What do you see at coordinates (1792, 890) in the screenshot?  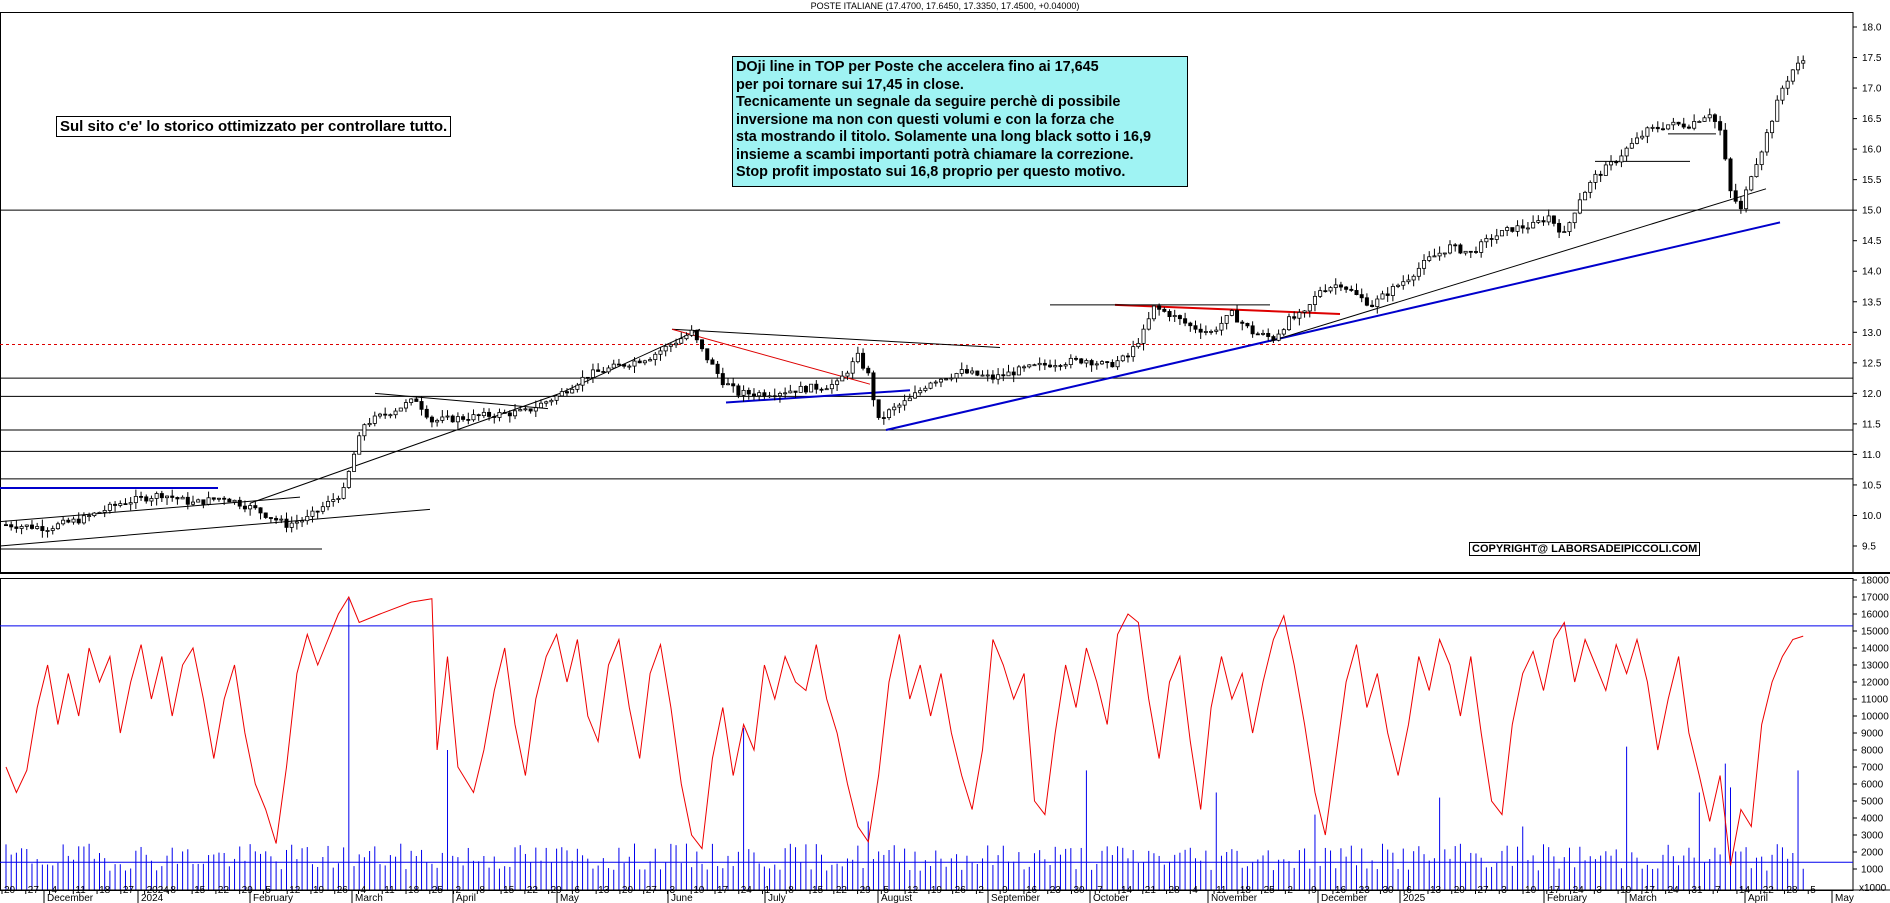 I see `x-axis-day-label: 28` at bounding box center [1792, 890].